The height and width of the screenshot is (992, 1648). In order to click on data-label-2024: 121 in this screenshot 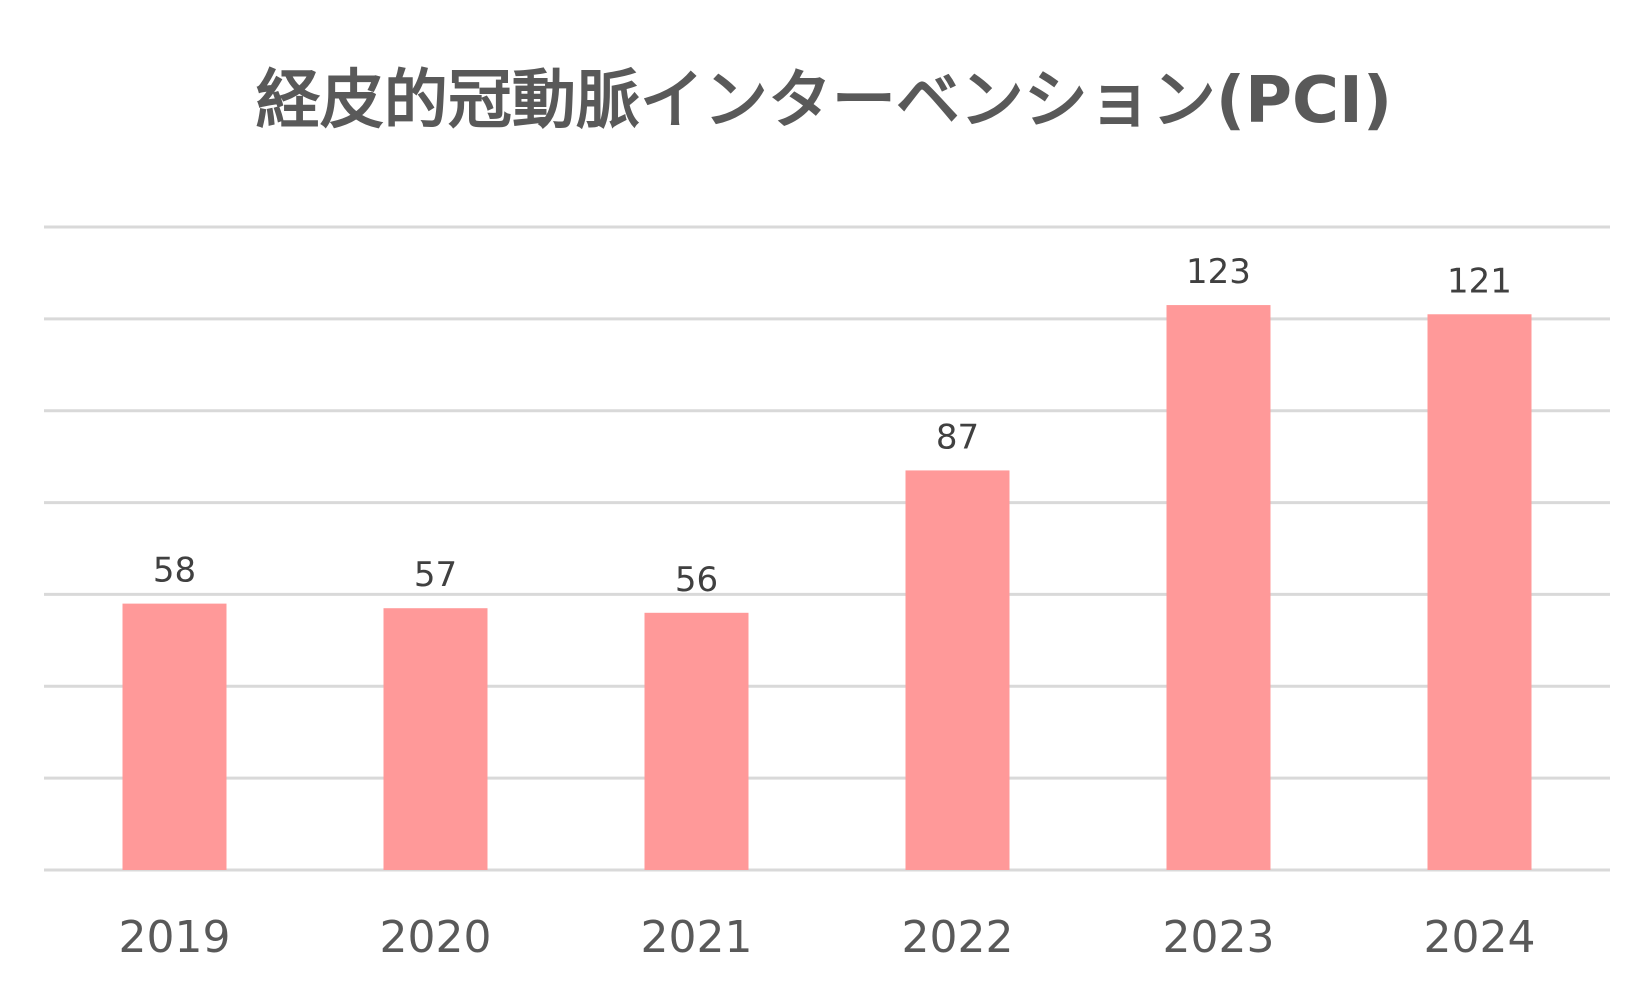, I will do `click(1479, 281)`.